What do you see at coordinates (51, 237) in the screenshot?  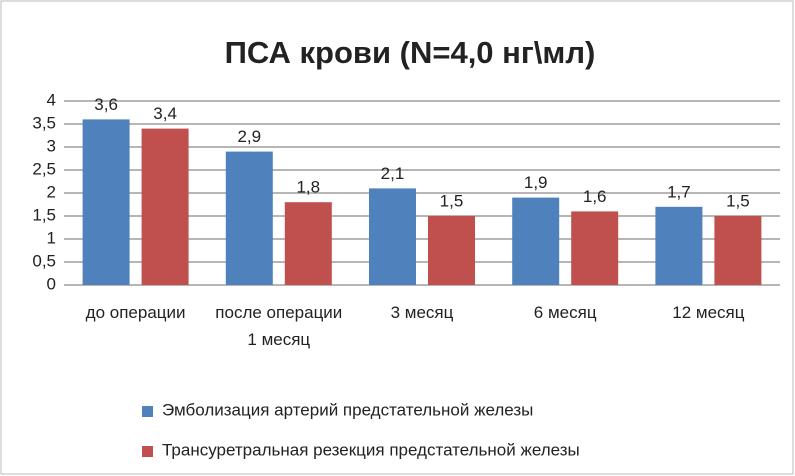 I see `y-tick-label: 1` at bounding box center [51, 237].